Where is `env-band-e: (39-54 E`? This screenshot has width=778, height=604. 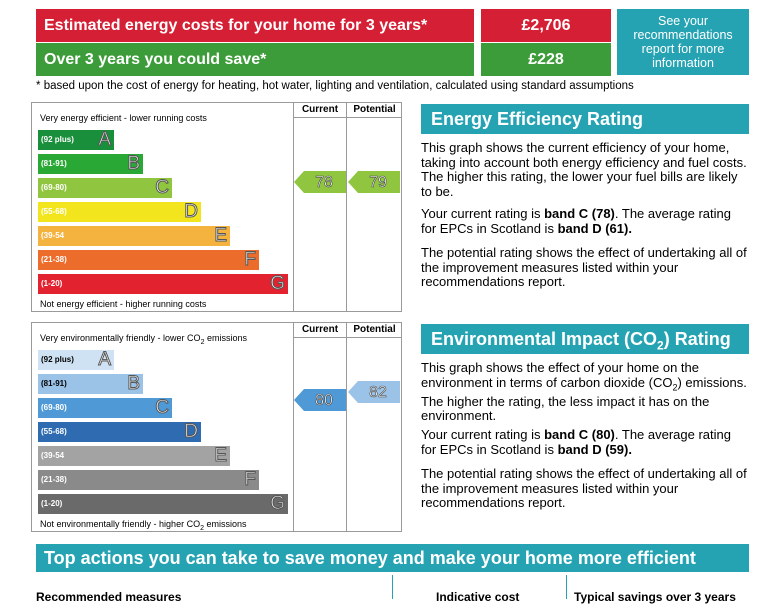 env-band-e: (39-54 E is located at coordinates (134, 456).